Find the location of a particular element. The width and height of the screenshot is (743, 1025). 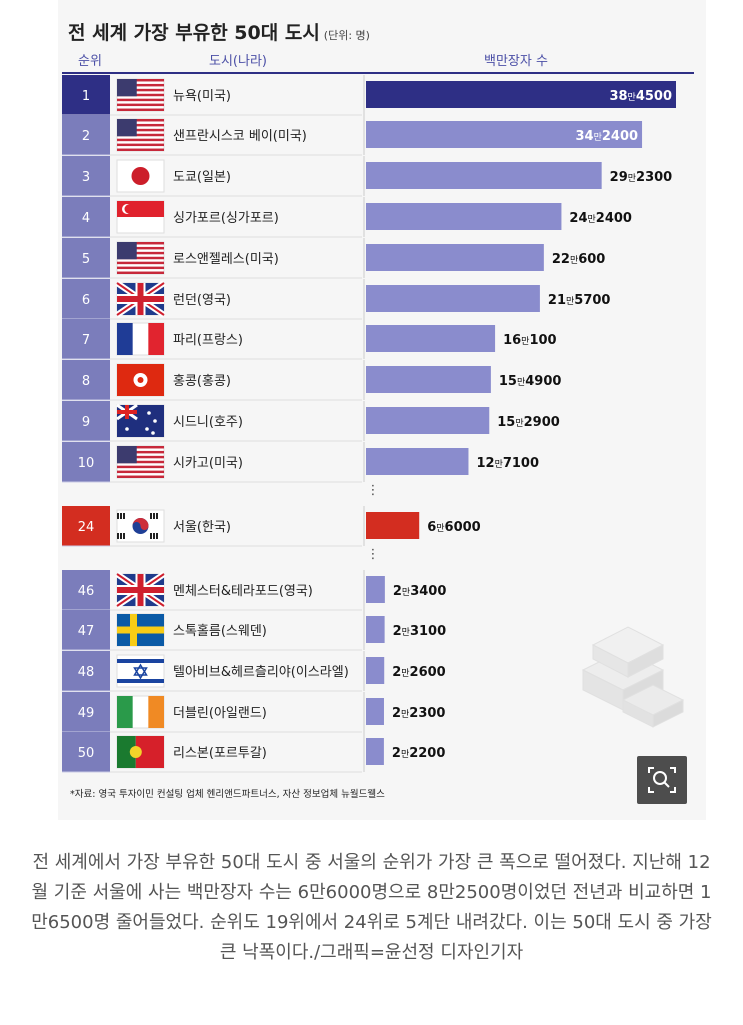

value-label: 38만4500 is located at coordinates (640, 96).